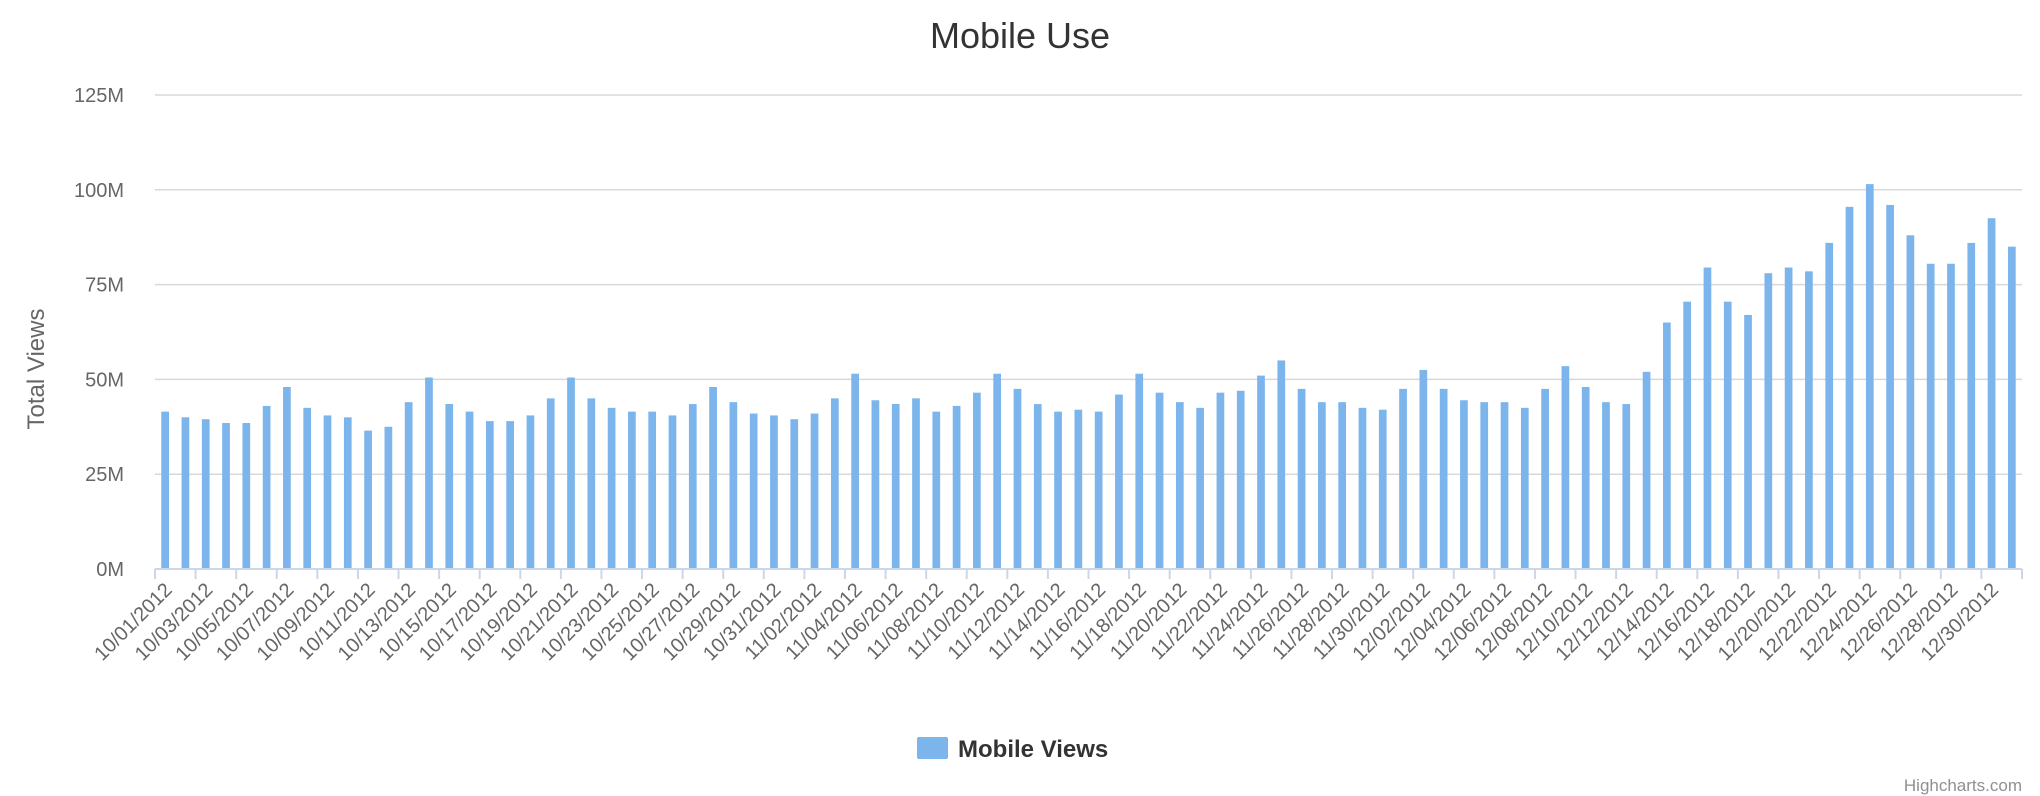 This screenshot has width=2040, height=796. I want to click on y-axis-label: Total Views, so click(36, 369).